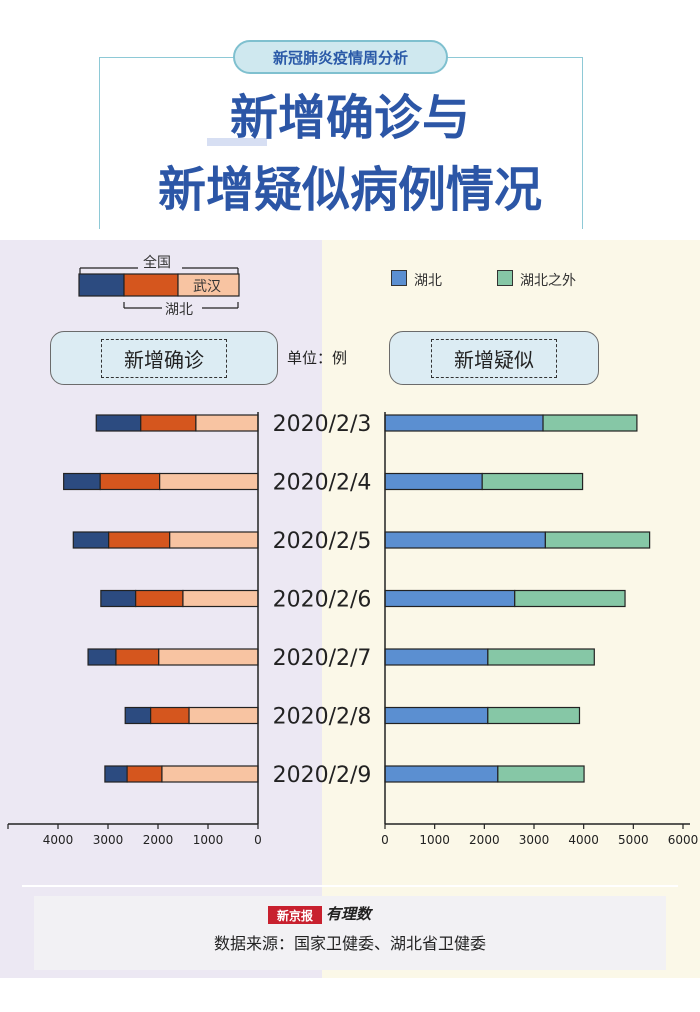  Describe the element at coordinates (151, 285) in the screenshot. I see `legend-hubei-swatch` at that location.